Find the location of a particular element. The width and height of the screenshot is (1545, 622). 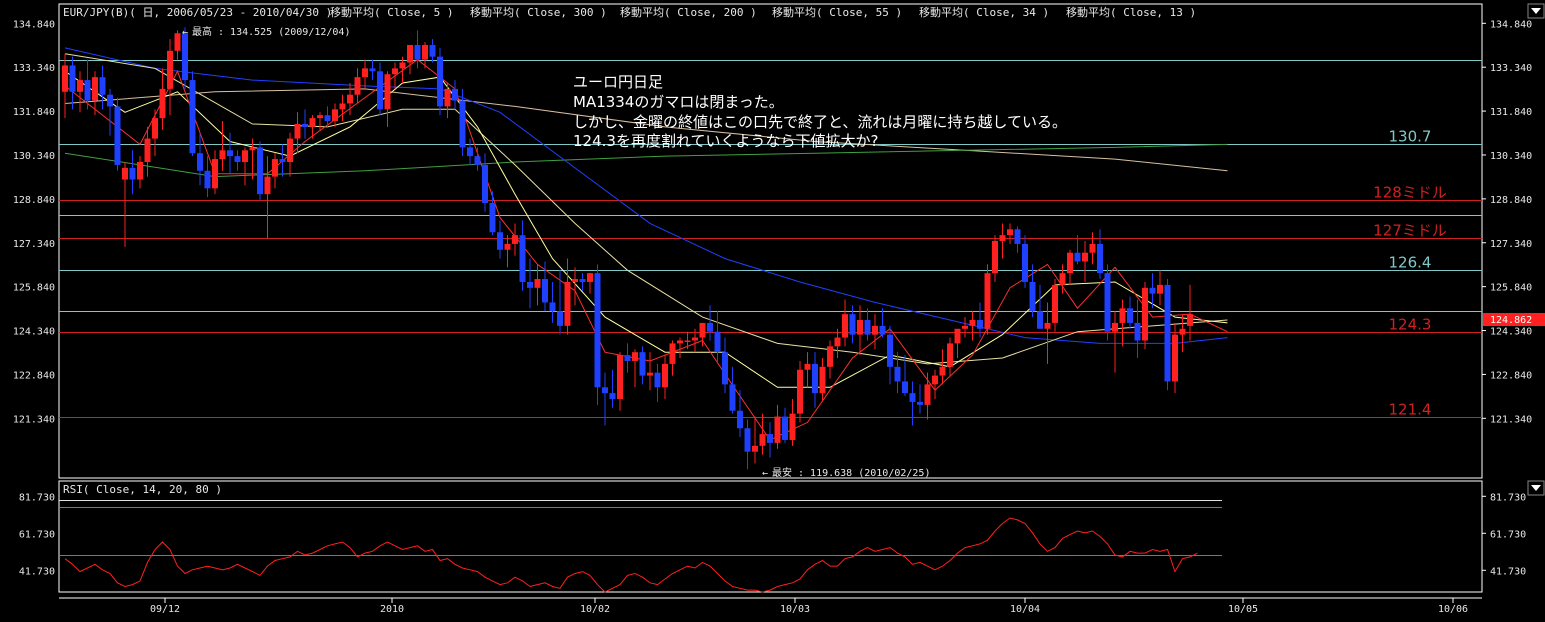

price-tick-right: 134.840 is located at coordinates (1511, 24).